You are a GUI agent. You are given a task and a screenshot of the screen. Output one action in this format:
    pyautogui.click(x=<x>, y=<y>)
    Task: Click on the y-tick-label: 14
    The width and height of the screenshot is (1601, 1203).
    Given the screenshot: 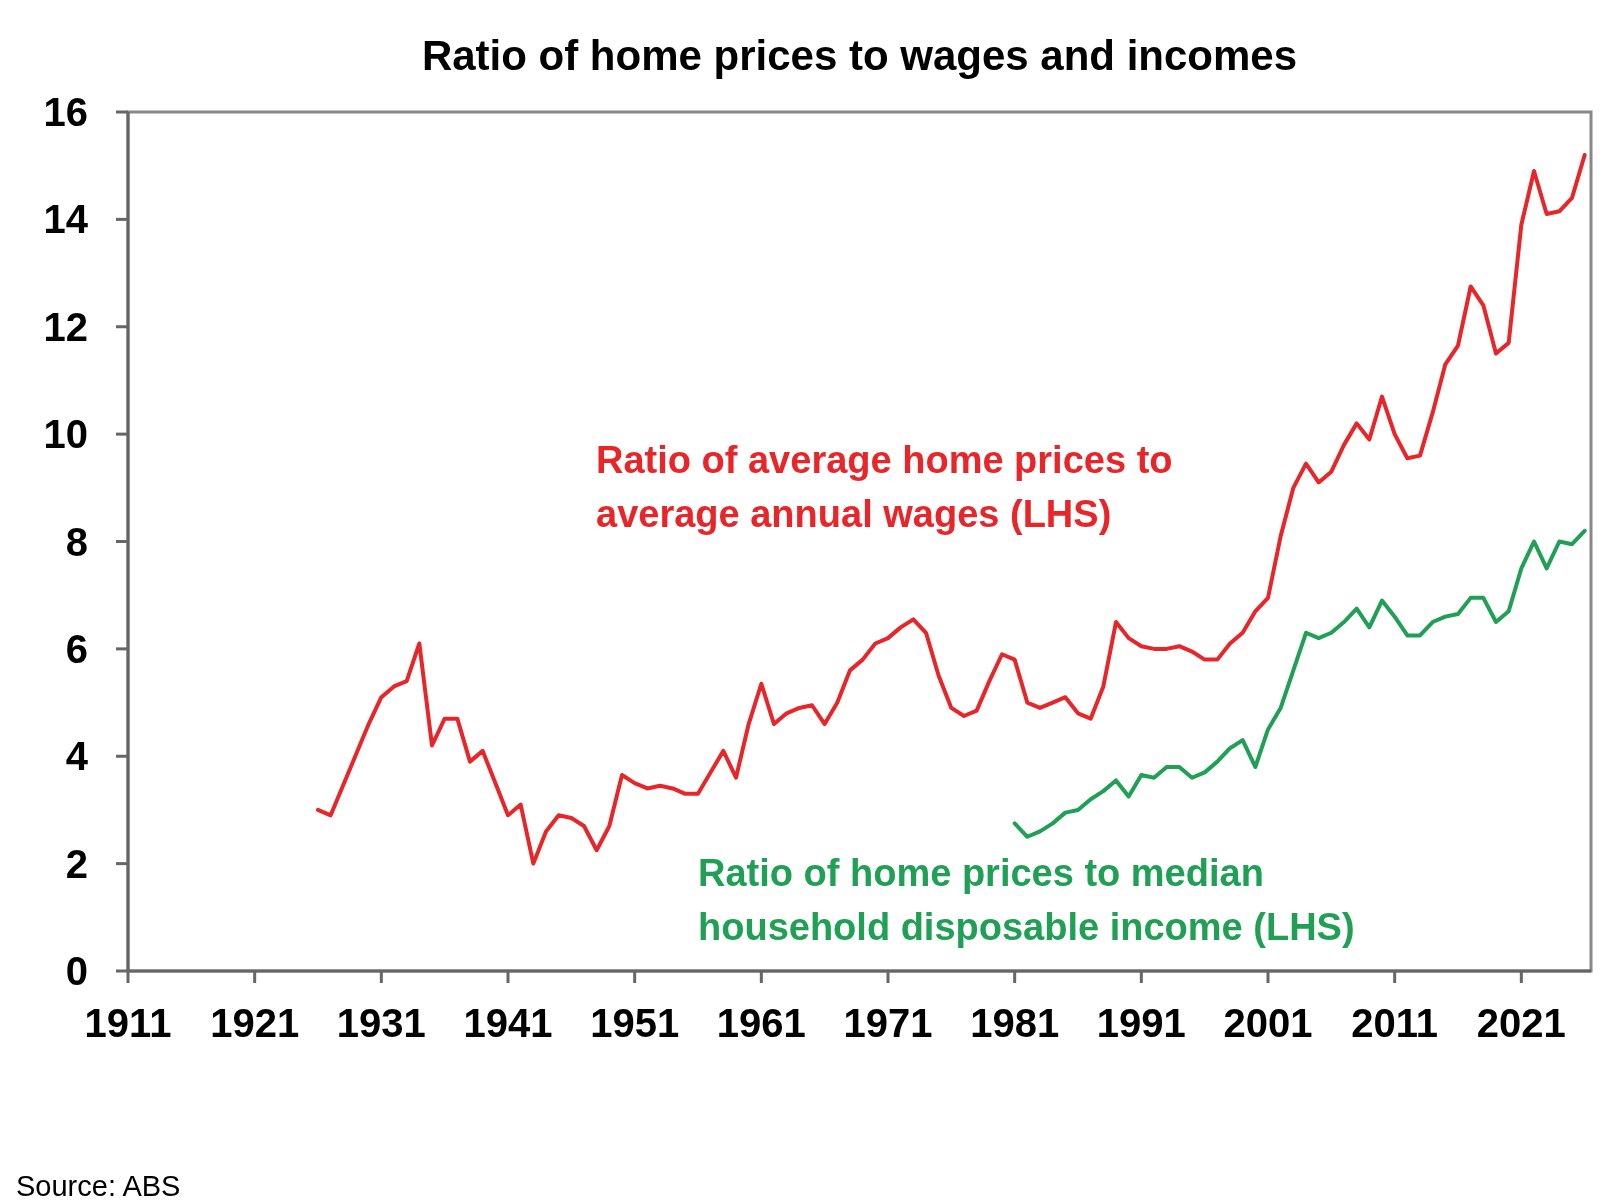 What is the action you would take?
    pyautogui.click(x=66, y=219)
    